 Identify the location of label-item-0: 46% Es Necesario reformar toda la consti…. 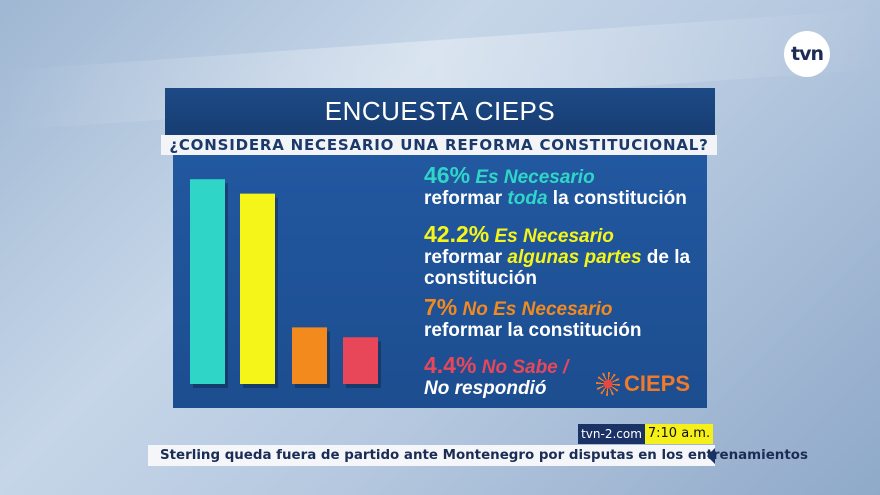
(555, 186).